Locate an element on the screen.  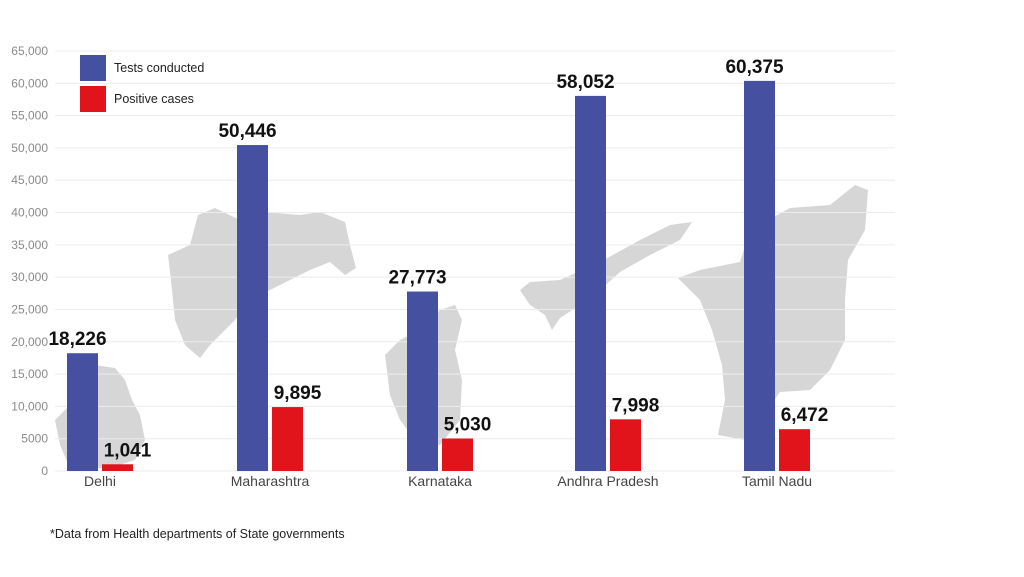
legend-label: Positive cases is located at coordinates (154, 99).